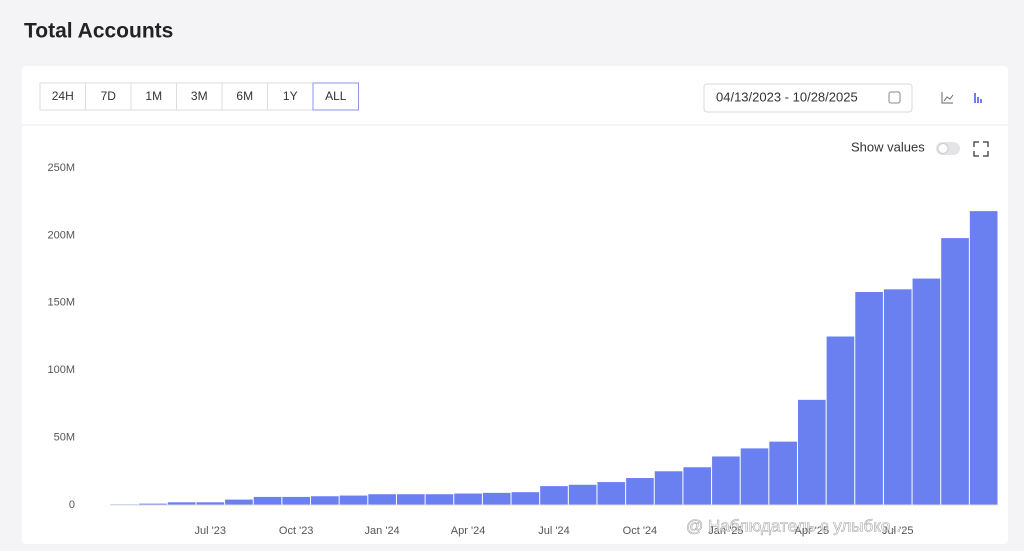 Image resolution: width=1024 pixels, height=551 pixels. I want to click on range-button: 1M, so click(153, 96).